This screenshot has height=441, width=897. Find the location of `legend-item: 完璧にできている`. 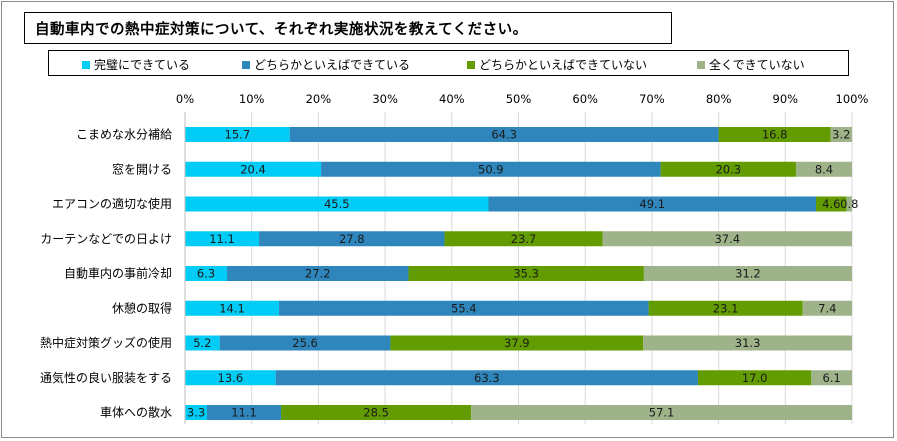

legend-item: 完璧にできている is located at coordinates (136, 64).